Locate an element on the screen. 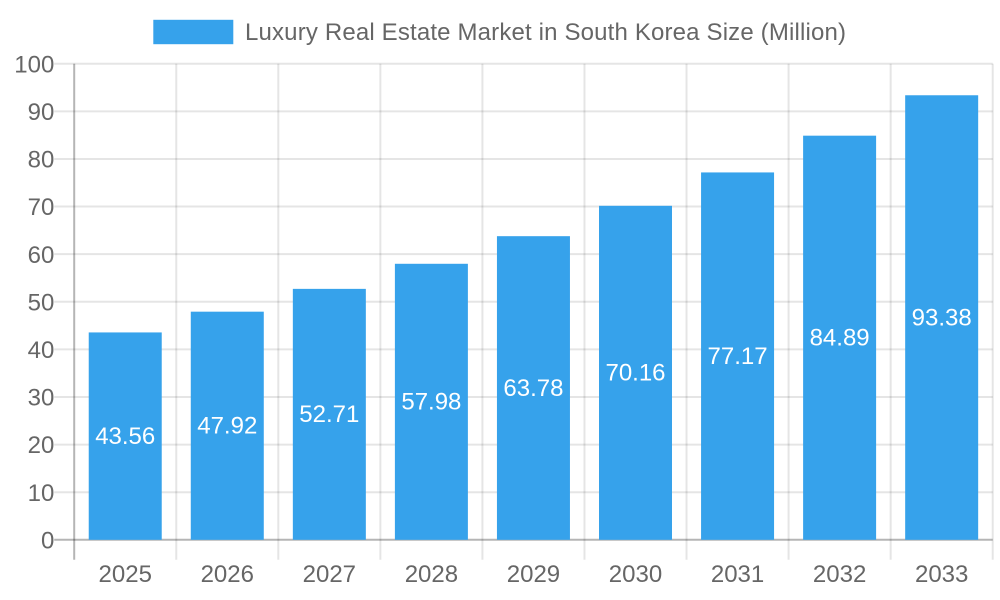  svg-text: 50 is located at coordinates (41, 302).